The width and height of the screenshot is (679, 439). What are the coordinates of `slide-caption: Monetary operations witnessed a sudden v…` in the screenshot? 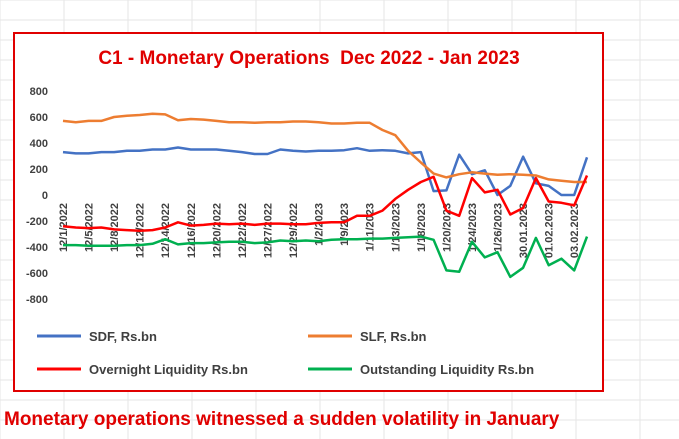 It's located at (282, 419).